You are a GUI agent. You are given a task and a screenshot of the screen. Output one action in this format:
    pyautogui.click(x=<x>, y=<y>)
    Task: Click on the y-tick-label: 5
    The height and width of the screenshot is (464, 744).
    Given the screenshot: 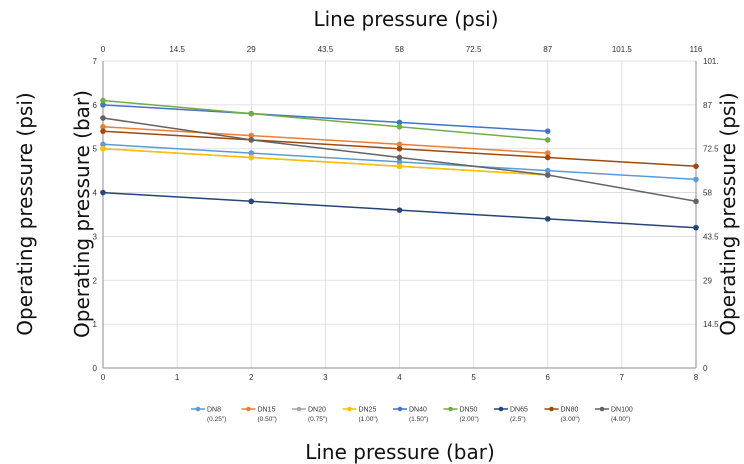 What is the action you would take?
    pyautogui.click(x=95, y=149)
    